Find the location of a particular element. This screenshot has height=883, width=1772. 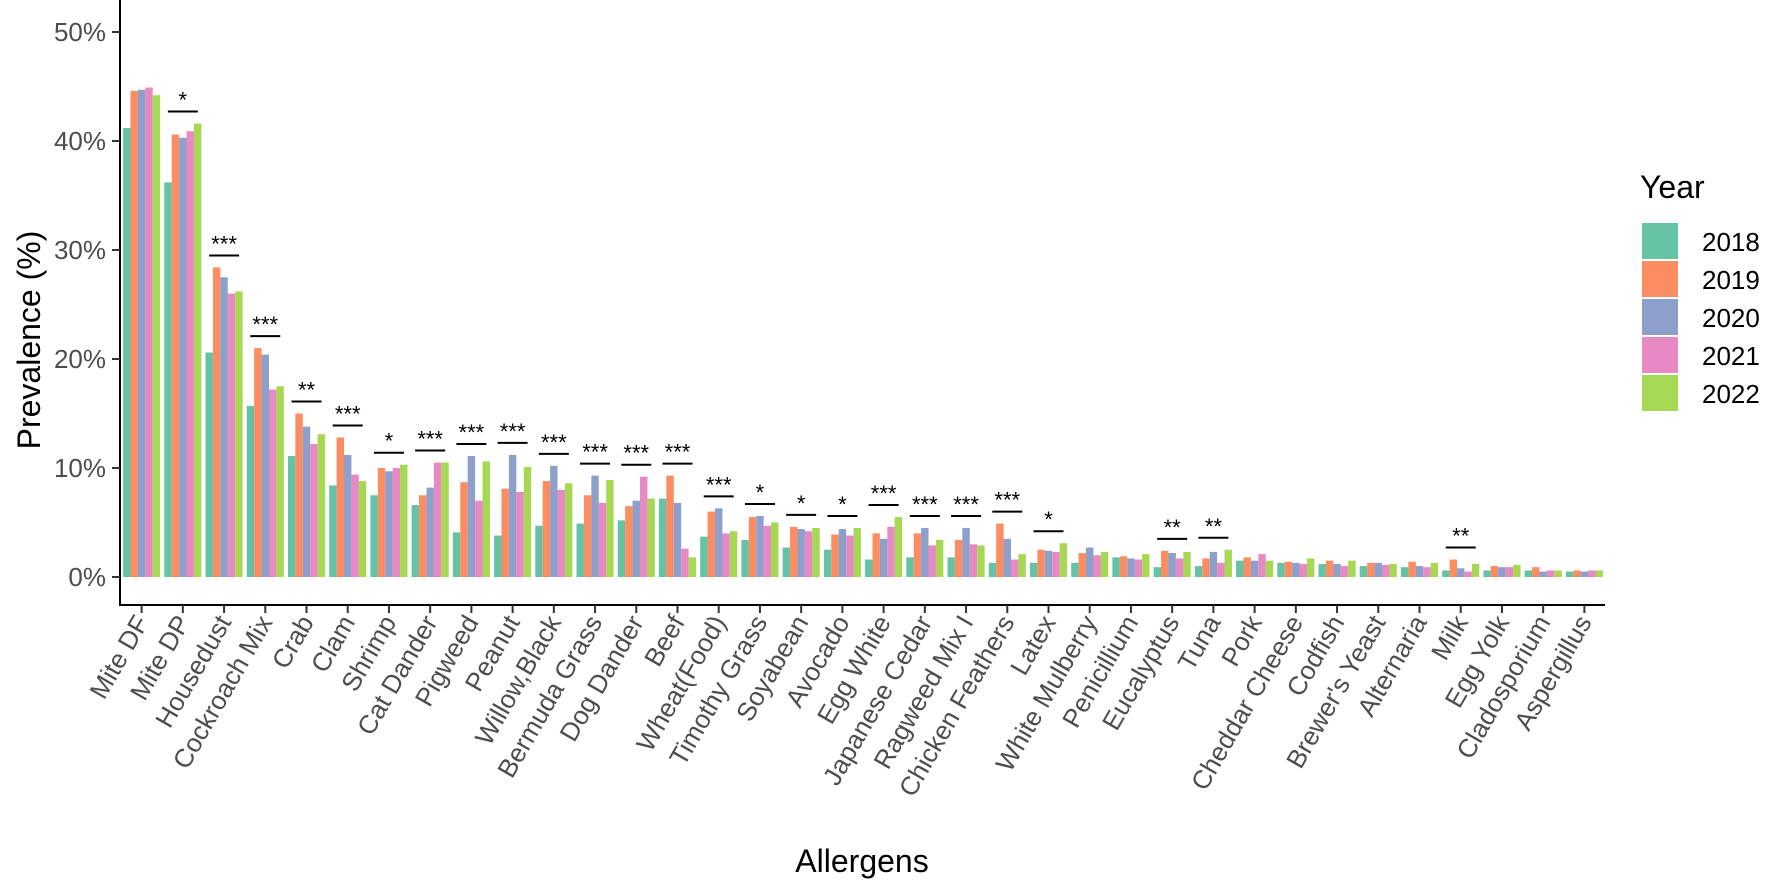

y-tick-label: 0% is located at coordinates (87, 577).